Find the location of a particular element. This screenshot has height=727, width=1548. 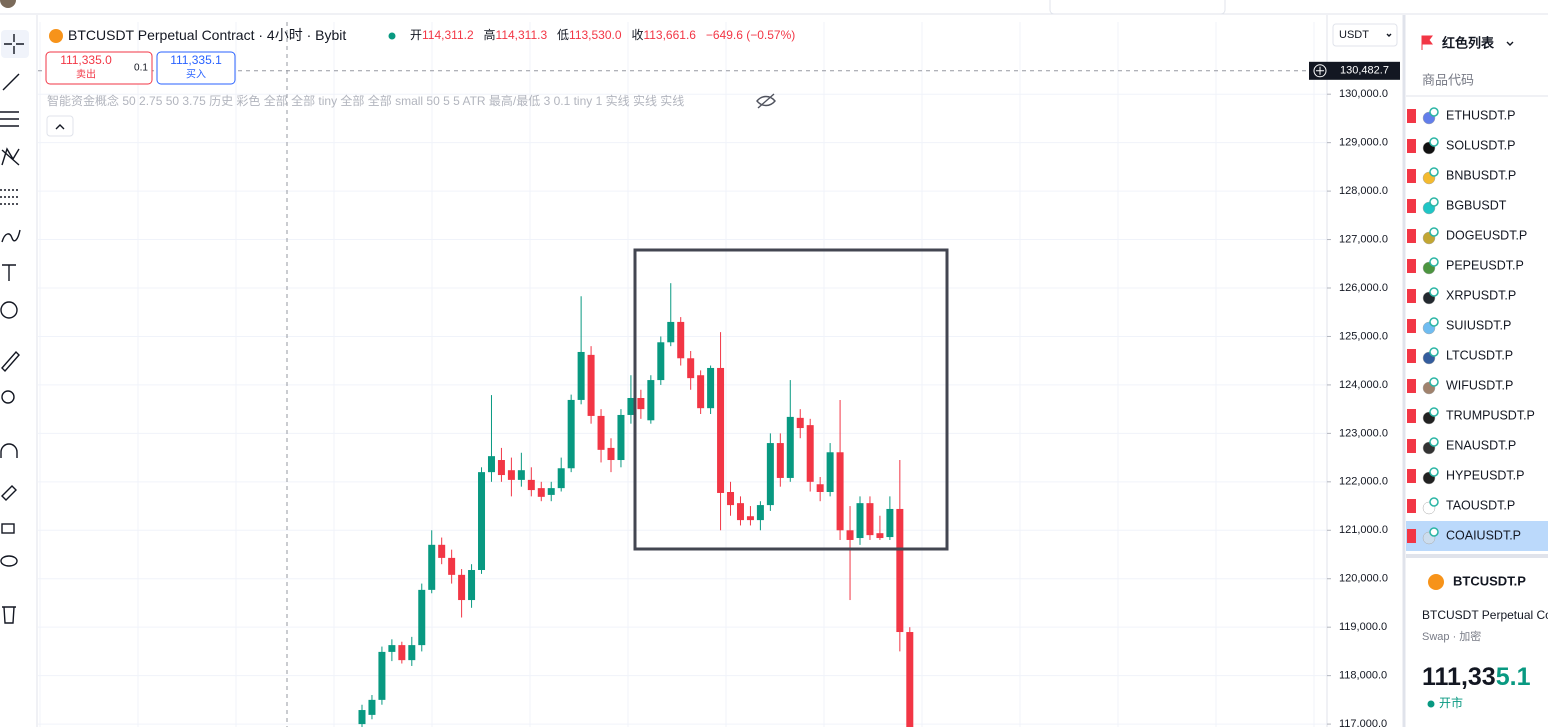

open-label: 开 is located at coordinates (416, 35).